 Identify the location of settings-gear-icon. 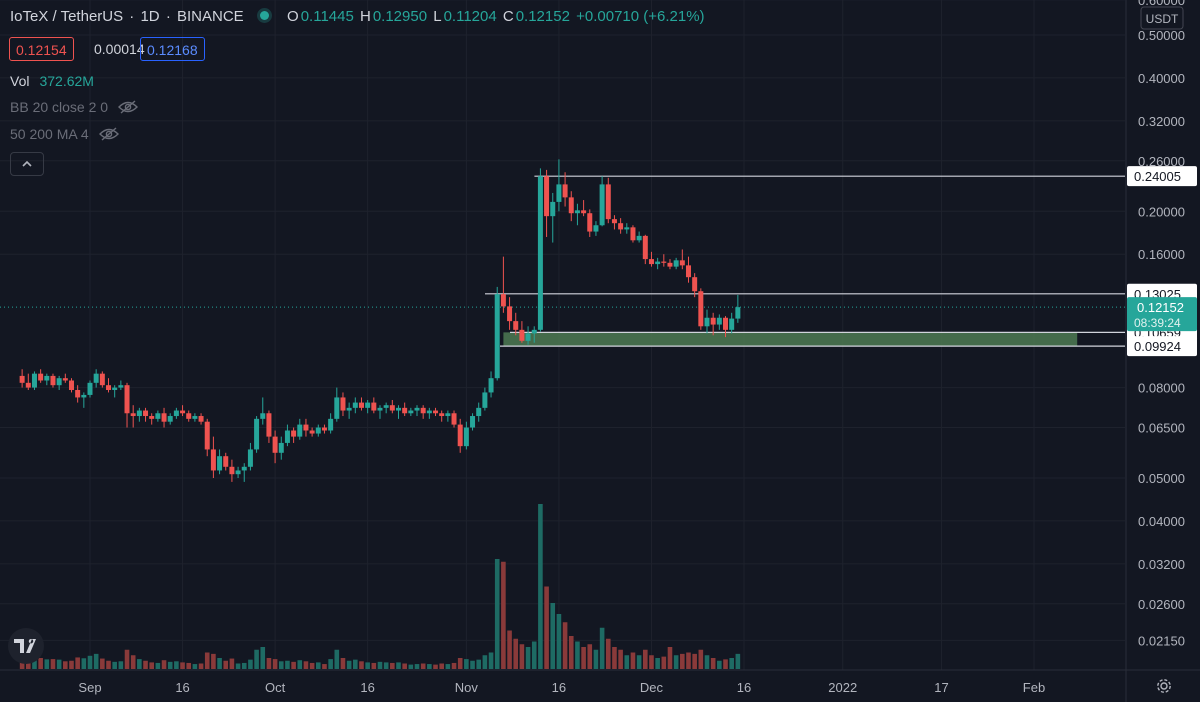
(1164, 686).